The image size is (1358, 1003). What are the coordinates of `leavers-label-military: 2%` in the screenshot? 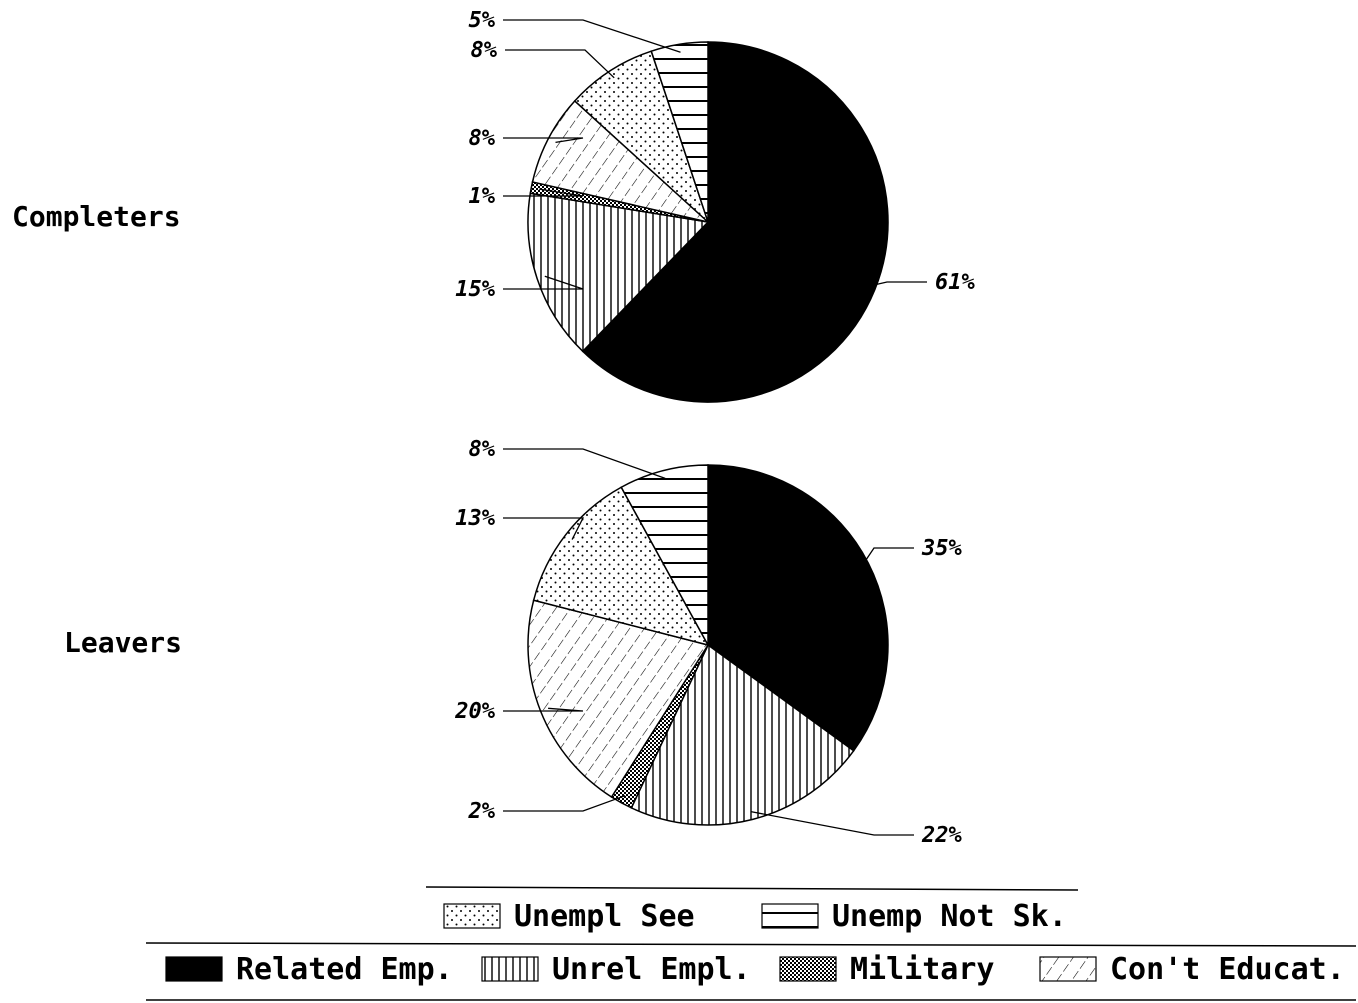 It's located at (482, 811).